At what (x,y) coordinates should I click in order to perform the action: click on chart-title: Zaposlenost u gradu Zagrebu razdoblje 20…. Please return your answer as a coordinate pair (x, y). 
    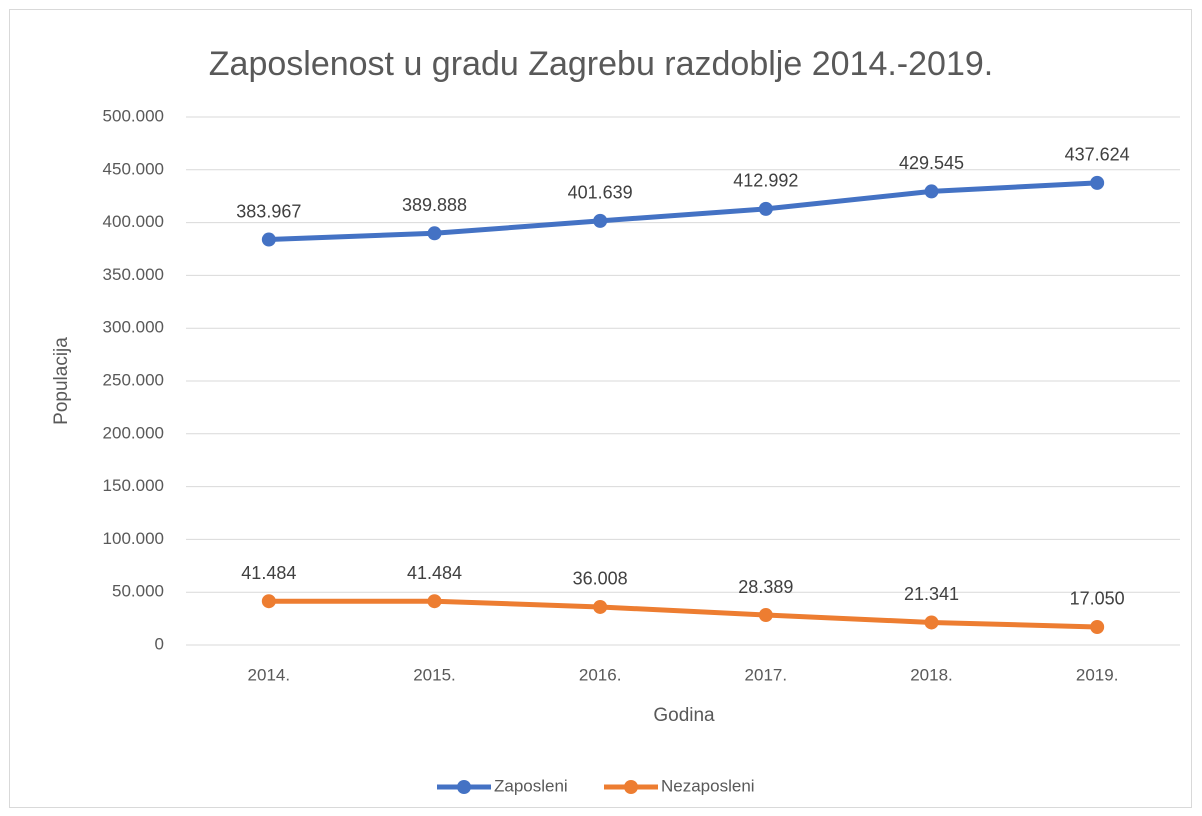
    Looking at the image, I should click on (601, 64).